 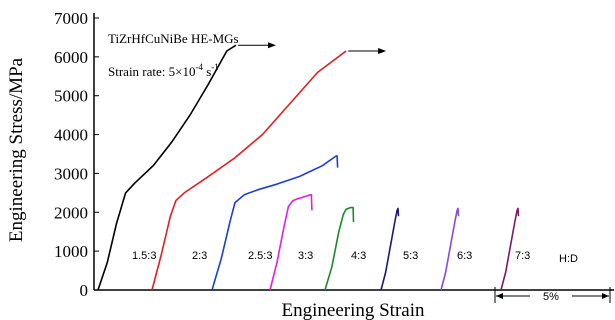 What do you see at coordinates (464, 256) in the screenshot?
I see `curve-label: 6:3` at bounding box center [464, 256].